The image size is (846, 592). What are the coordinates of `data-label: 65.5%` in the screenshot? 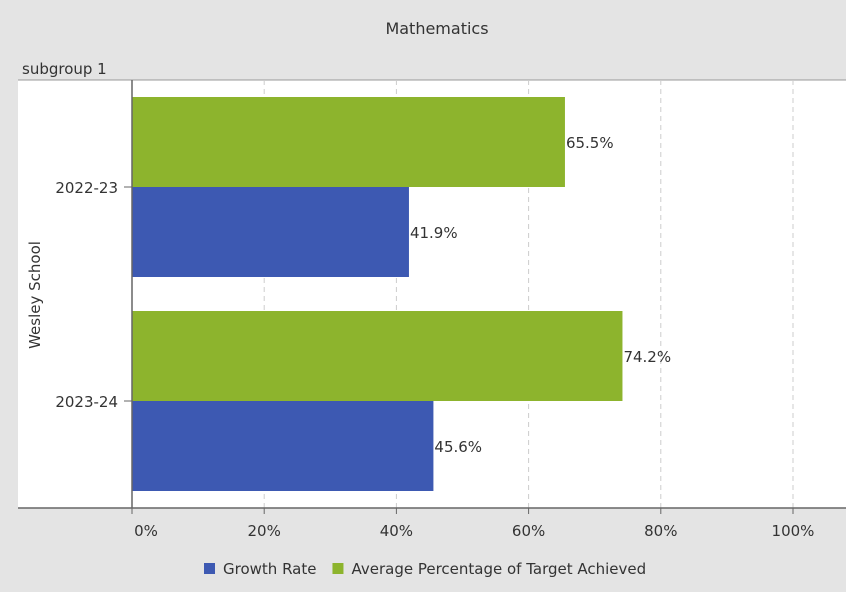 It's located at (590, 143).